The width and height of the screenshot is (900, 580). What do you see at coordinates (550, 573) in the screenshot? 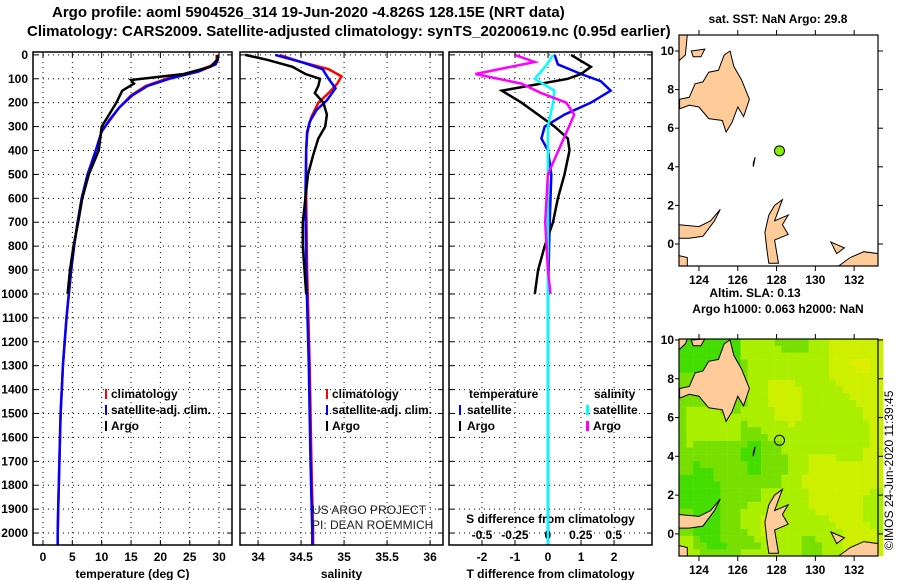
I see `x-axis-label: T difference from climatology` at bounding box center [550, 573].